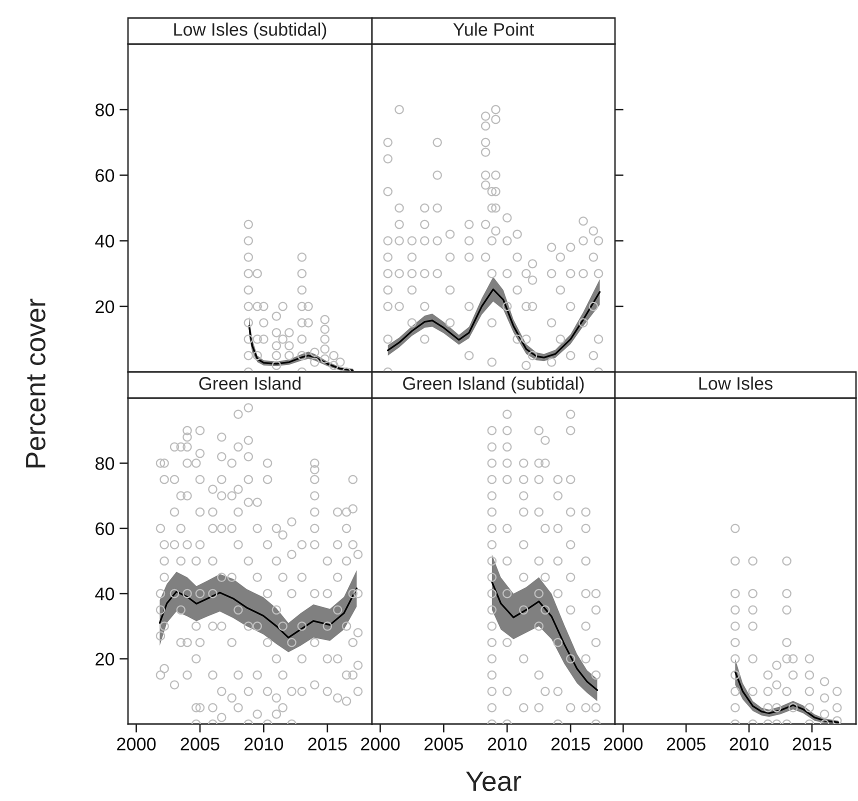 Image resolution: width=858 pixels, height=801 pixels. Describe the element at coordinates (36, 383) in the screenshot. I see `y-axis-title: Percent cover` at that location.